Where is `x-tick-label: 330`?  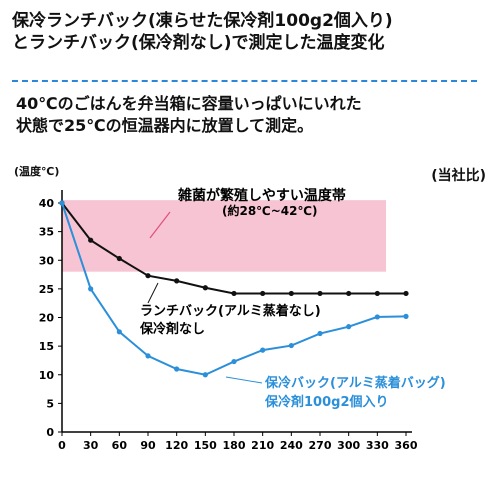
x-tick-label: 330 is located at coordinates (377, 445).